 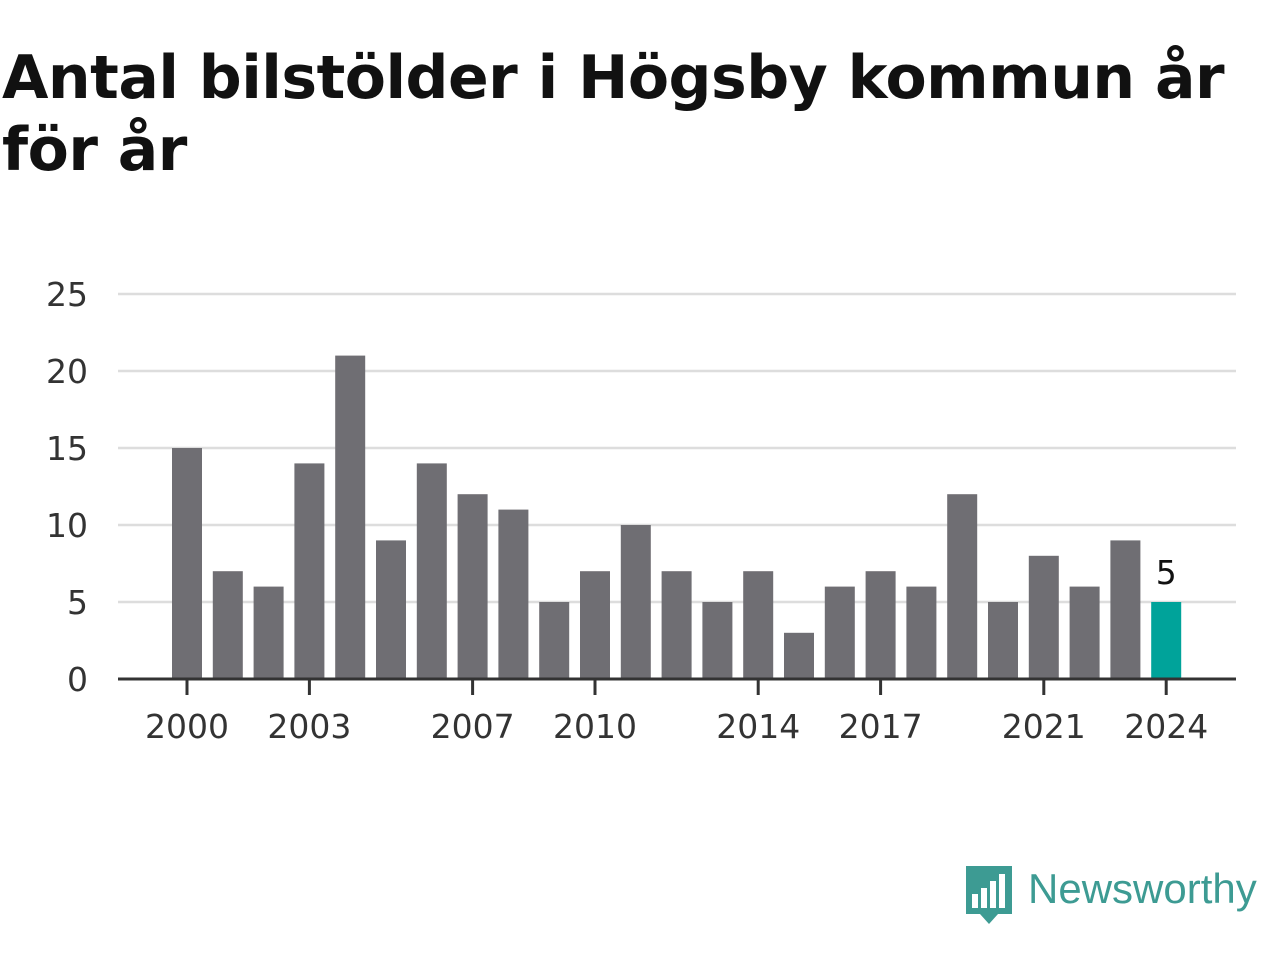 I want to click on y-axis-ticks: 0 5 10 15 20 25, so click(x=67, y=487).